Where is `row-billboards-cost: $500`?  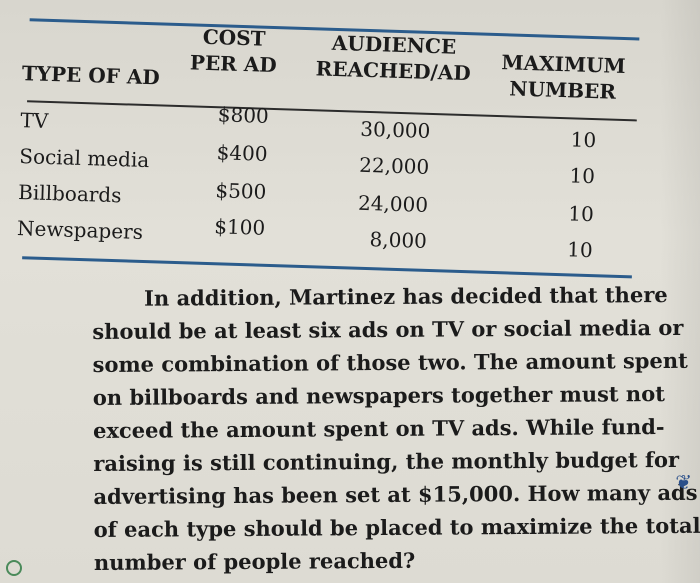 row-billboards-cost: $500 is located at coordinates (241, 191).